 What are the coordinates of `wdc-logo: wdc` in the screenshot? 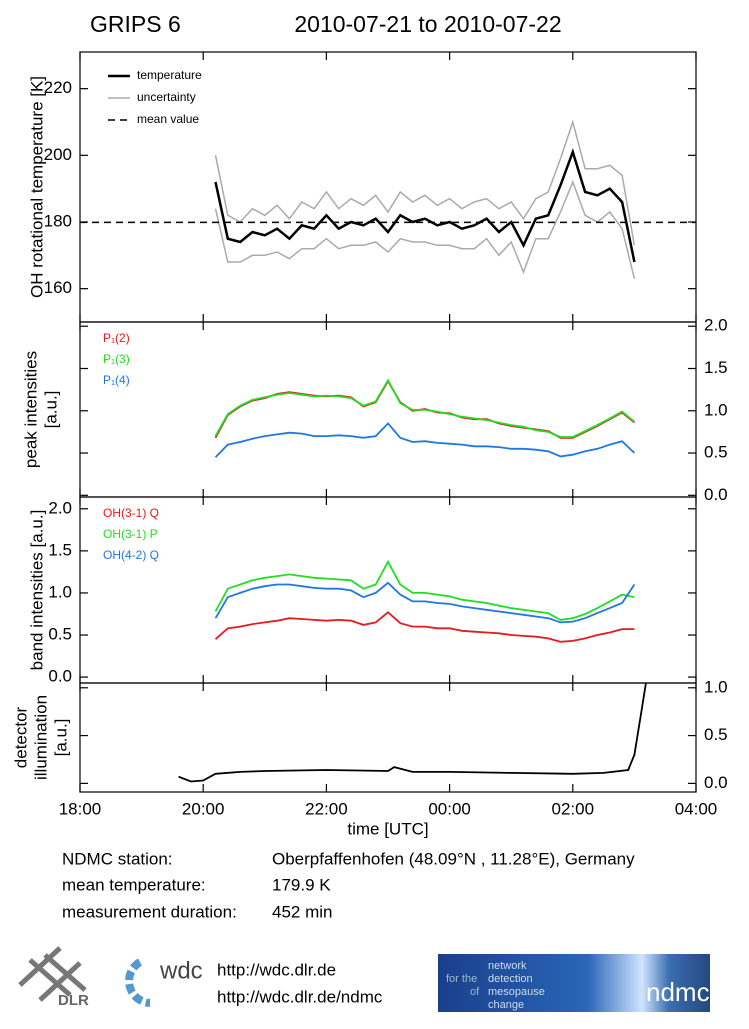 It's located at (164, 982).